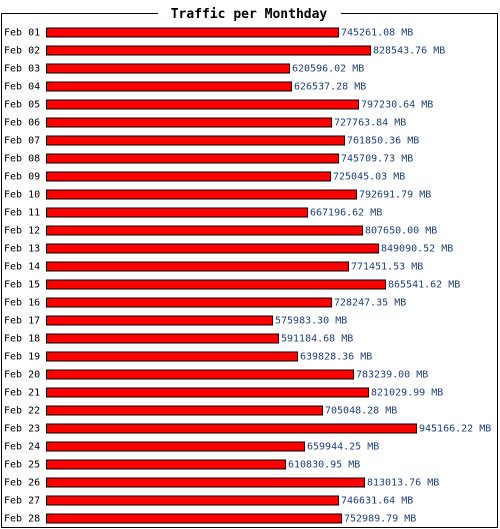 Image resolution: width=500 pixels, height=529 pixels. Describe the element at coordinates (22, 123) in the screenshot. I see `category-label: Feb 06` at that location.